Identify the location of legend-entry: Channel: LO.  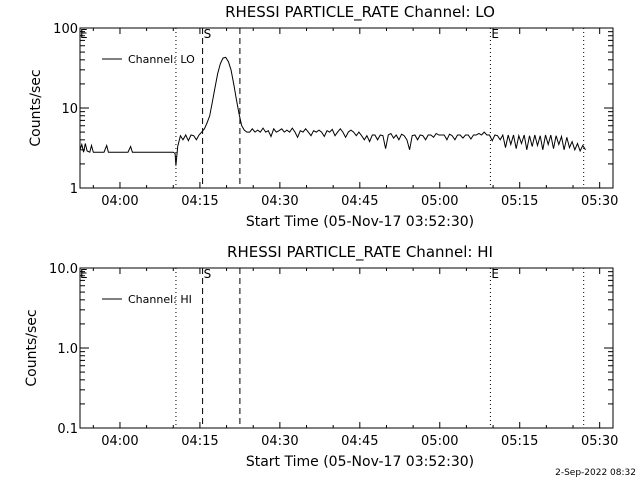
(161, 59).